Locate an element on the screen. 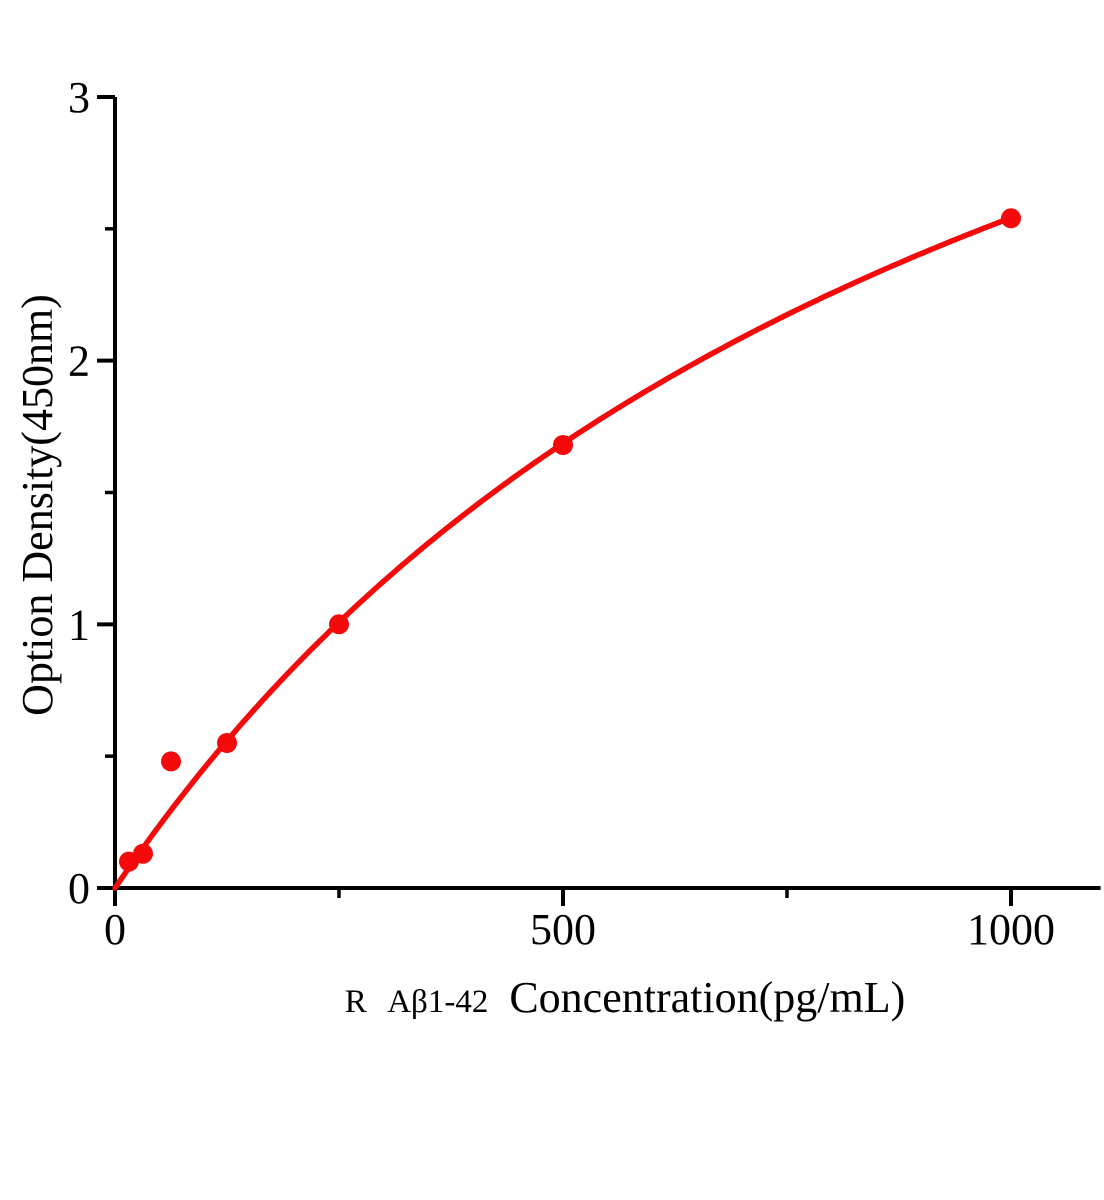  x-tick-label-1000: 1000 is located at coordinates (1011, 929).